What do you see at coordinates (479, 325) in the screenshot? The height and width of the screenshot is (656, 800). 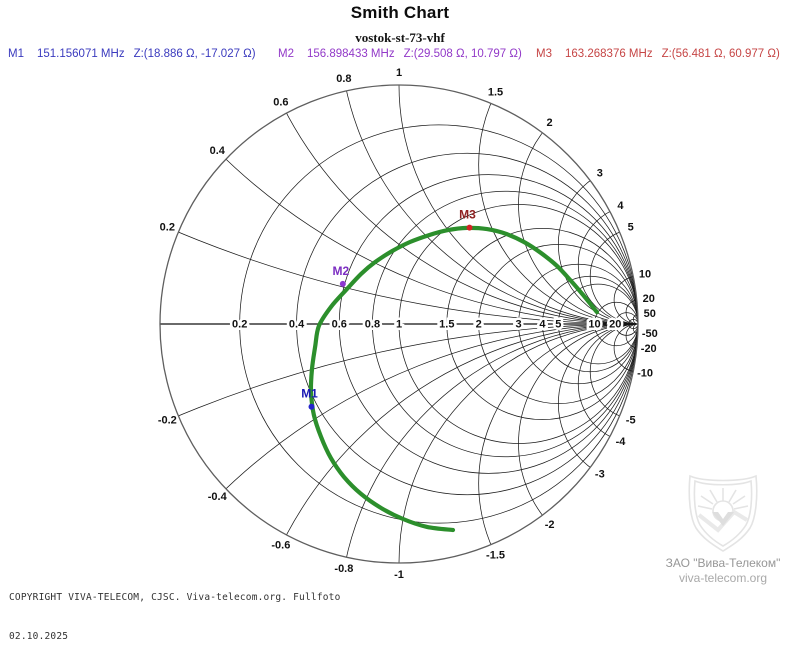 I see `axis-label-2: 2` at bounding box center [479, 325].